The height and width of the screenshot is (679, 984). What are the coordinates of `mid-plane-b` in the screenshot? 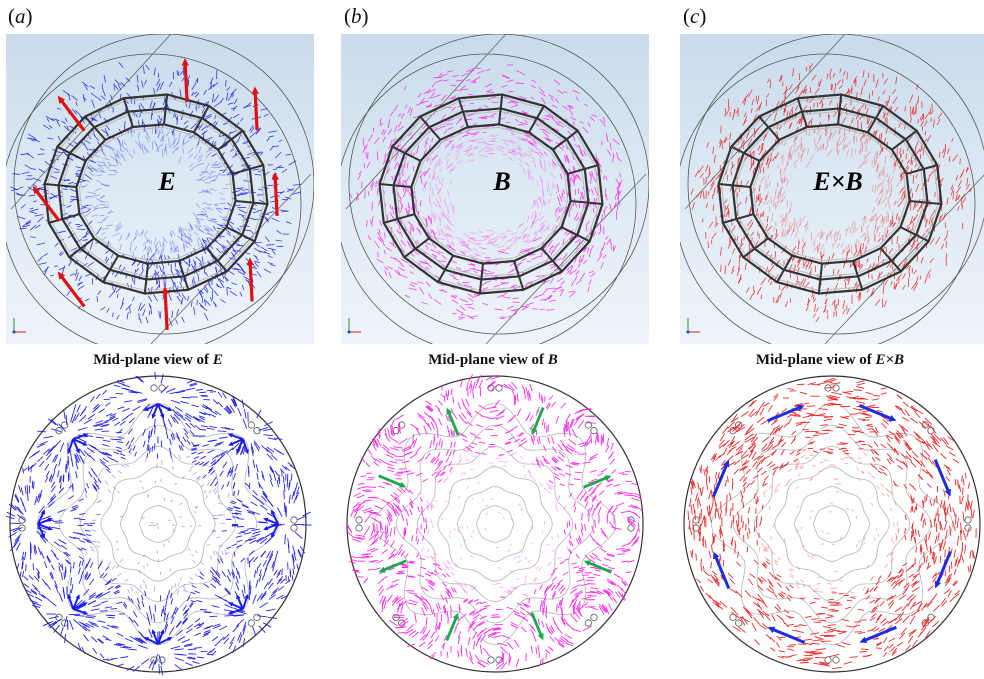 It's located at (495, 523).